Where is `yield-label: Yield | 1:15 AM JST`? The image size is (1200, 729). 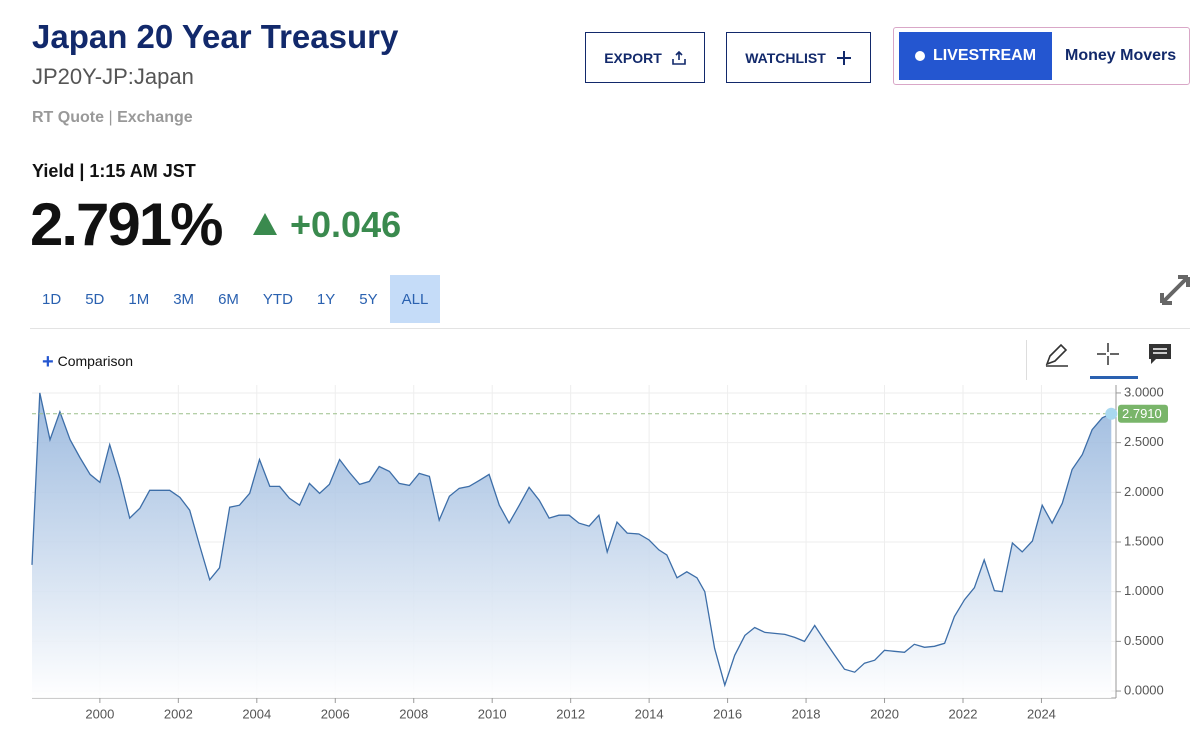
yield-label: Yield | 1:15 AM JST is located at coordinates (114, 171).